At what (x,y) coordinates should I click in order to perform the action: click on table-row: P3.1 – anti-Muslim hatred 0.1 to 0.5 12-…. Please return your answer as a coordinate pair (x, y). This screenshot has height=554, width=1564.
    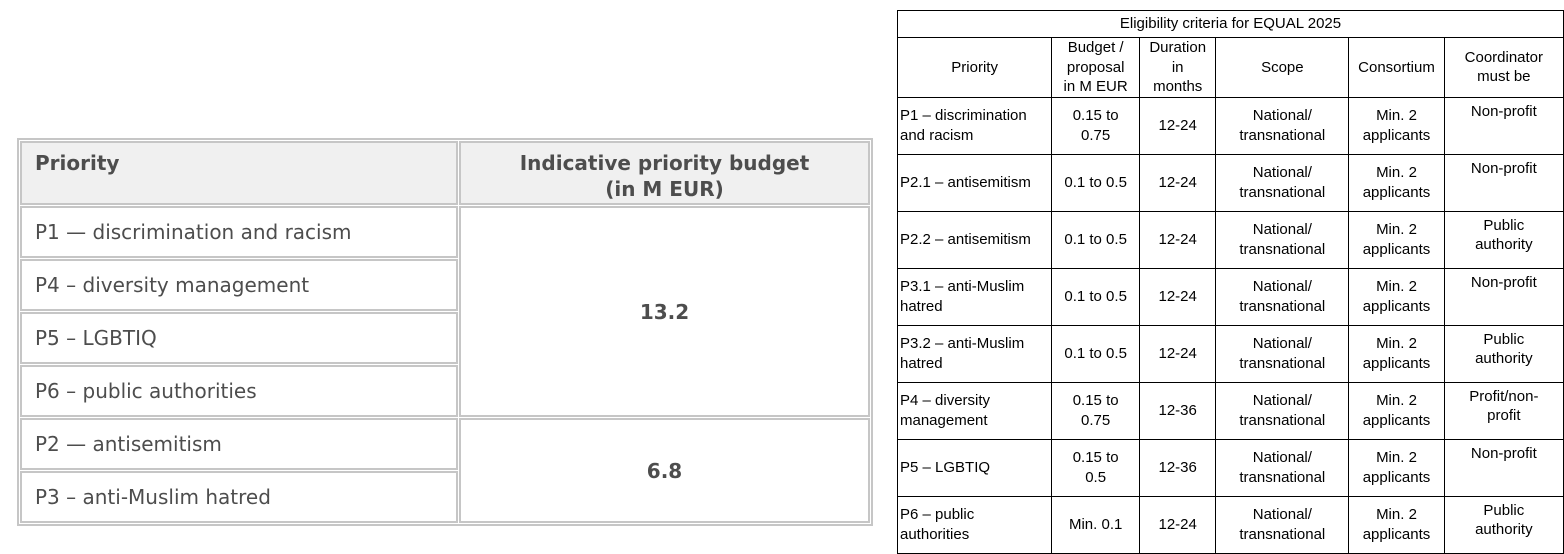
    Looking at the image, I should click on (1230, 296).